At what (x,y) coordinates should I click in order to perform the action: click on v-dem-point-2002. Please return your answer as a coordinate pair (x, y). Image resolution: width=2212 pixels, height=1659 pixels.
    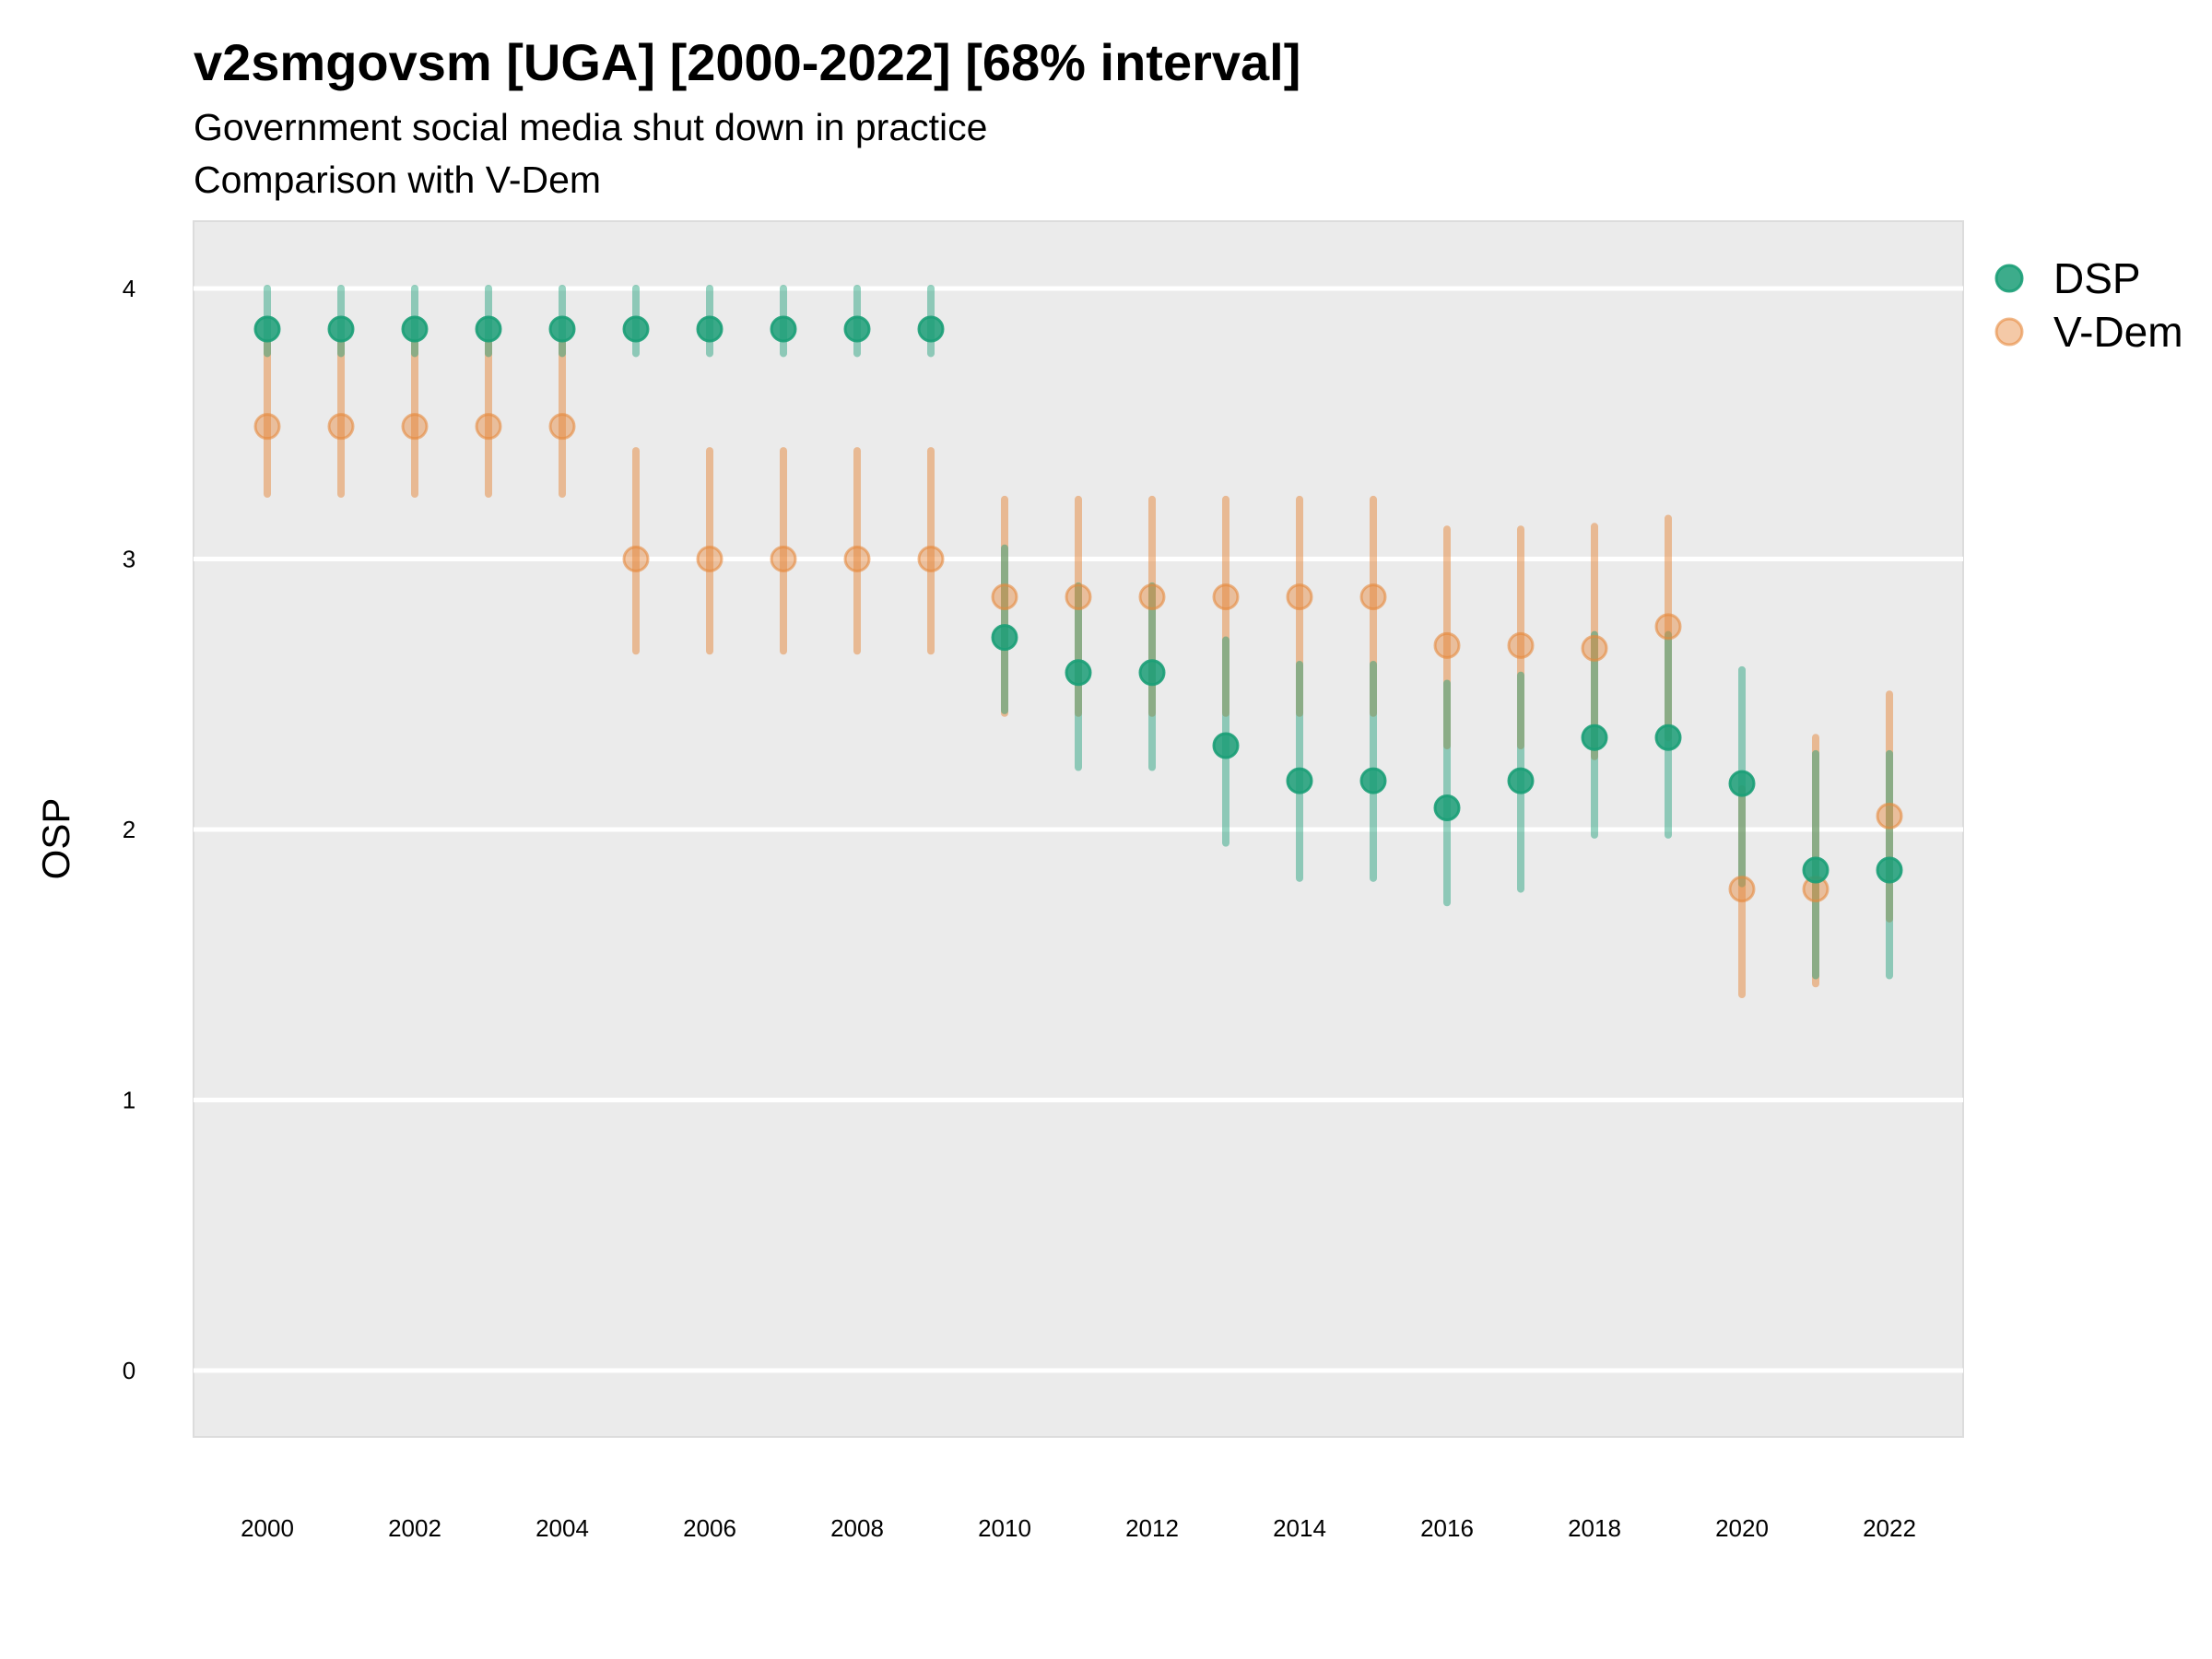
    Looking at the image, I should click on (415, 427).